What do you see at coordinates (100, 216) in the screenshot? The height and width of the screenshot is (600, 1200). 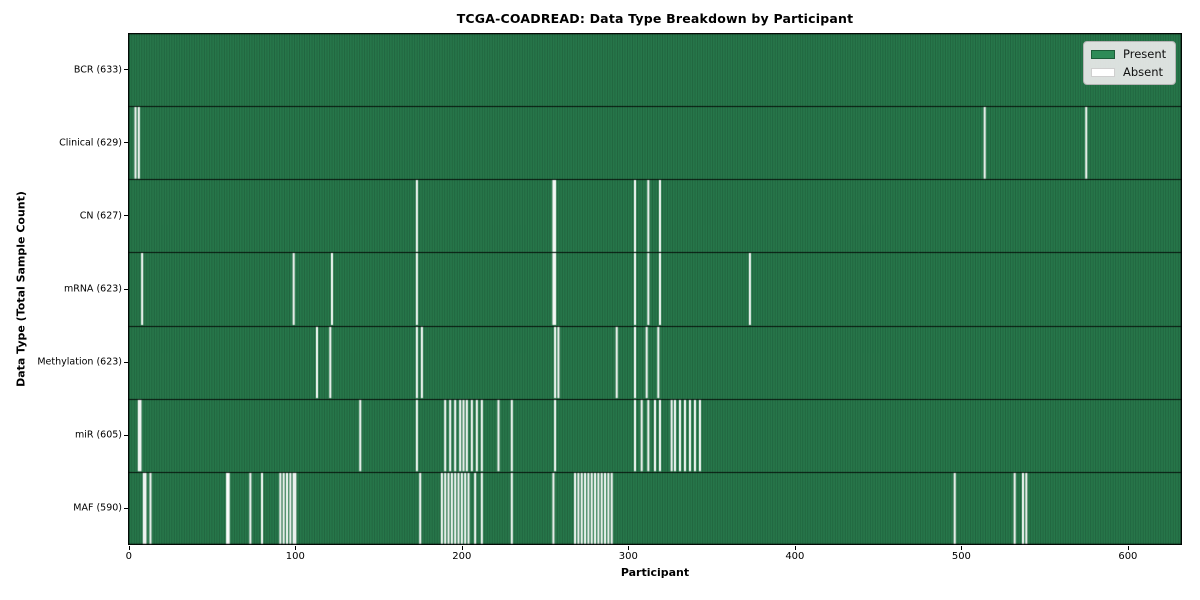 I see `y-tick-label: CN (627)` at bounding box center [100, 216].